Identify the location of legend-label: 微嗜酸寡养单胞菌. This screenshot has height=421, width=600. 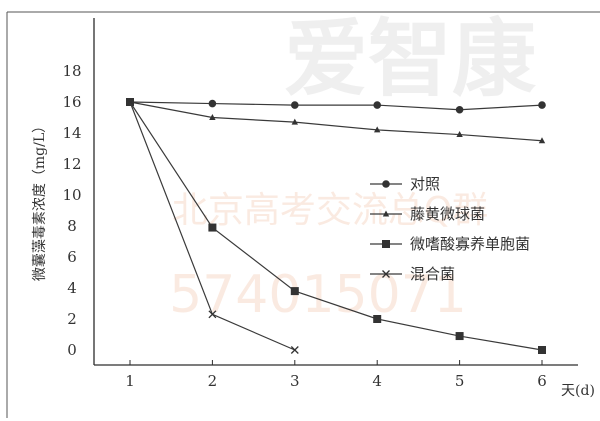
(470, 244).